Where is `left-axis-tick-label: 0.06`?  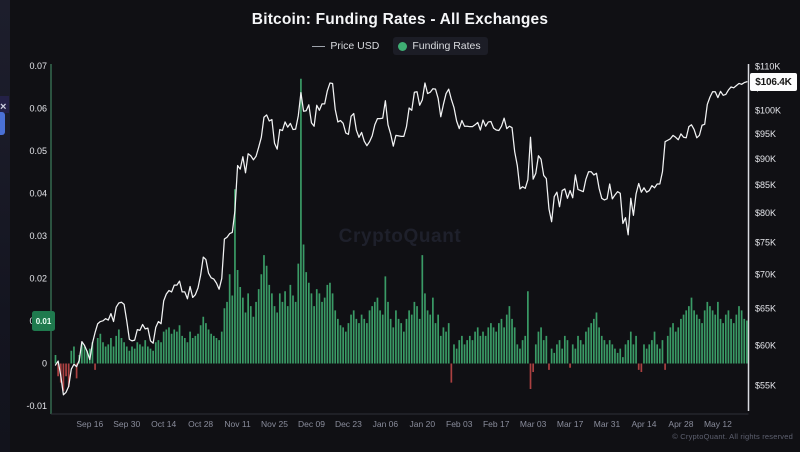
left-axis-tick-label: 0.06 is located at coordinates (38, 109).